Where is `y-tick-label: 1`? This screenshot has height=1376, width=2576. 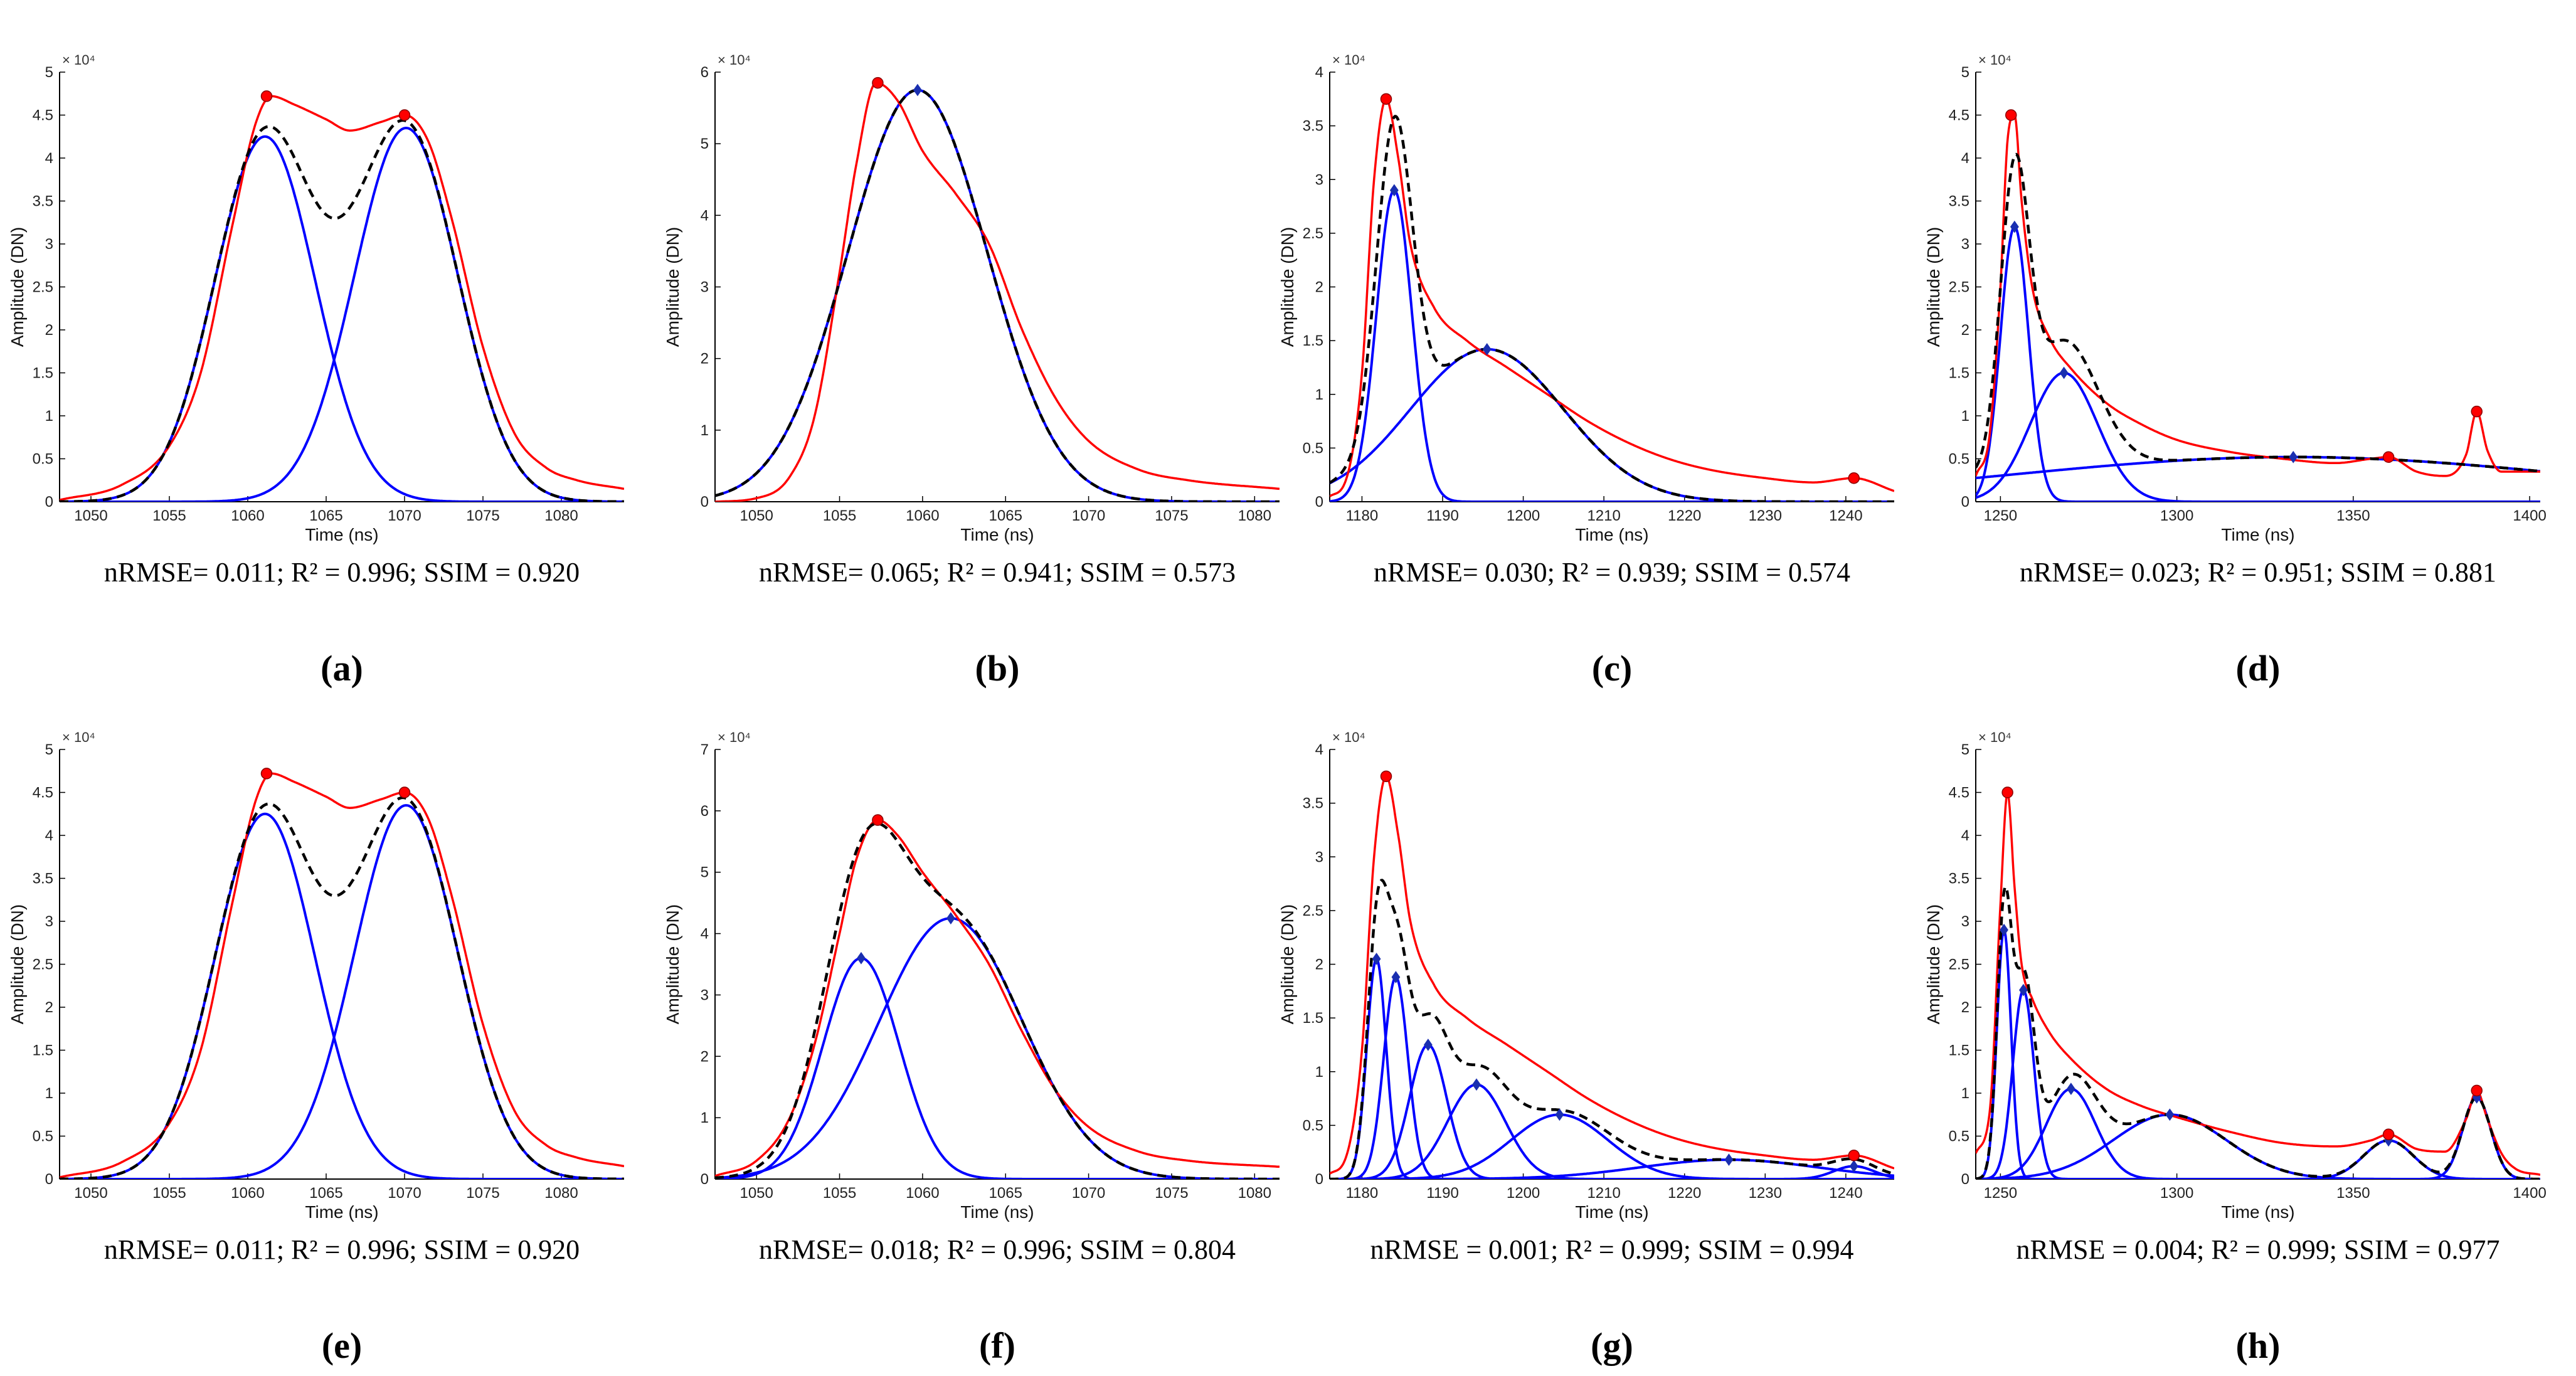
y-tick-label: 1 is located at coordinates (49, 417).